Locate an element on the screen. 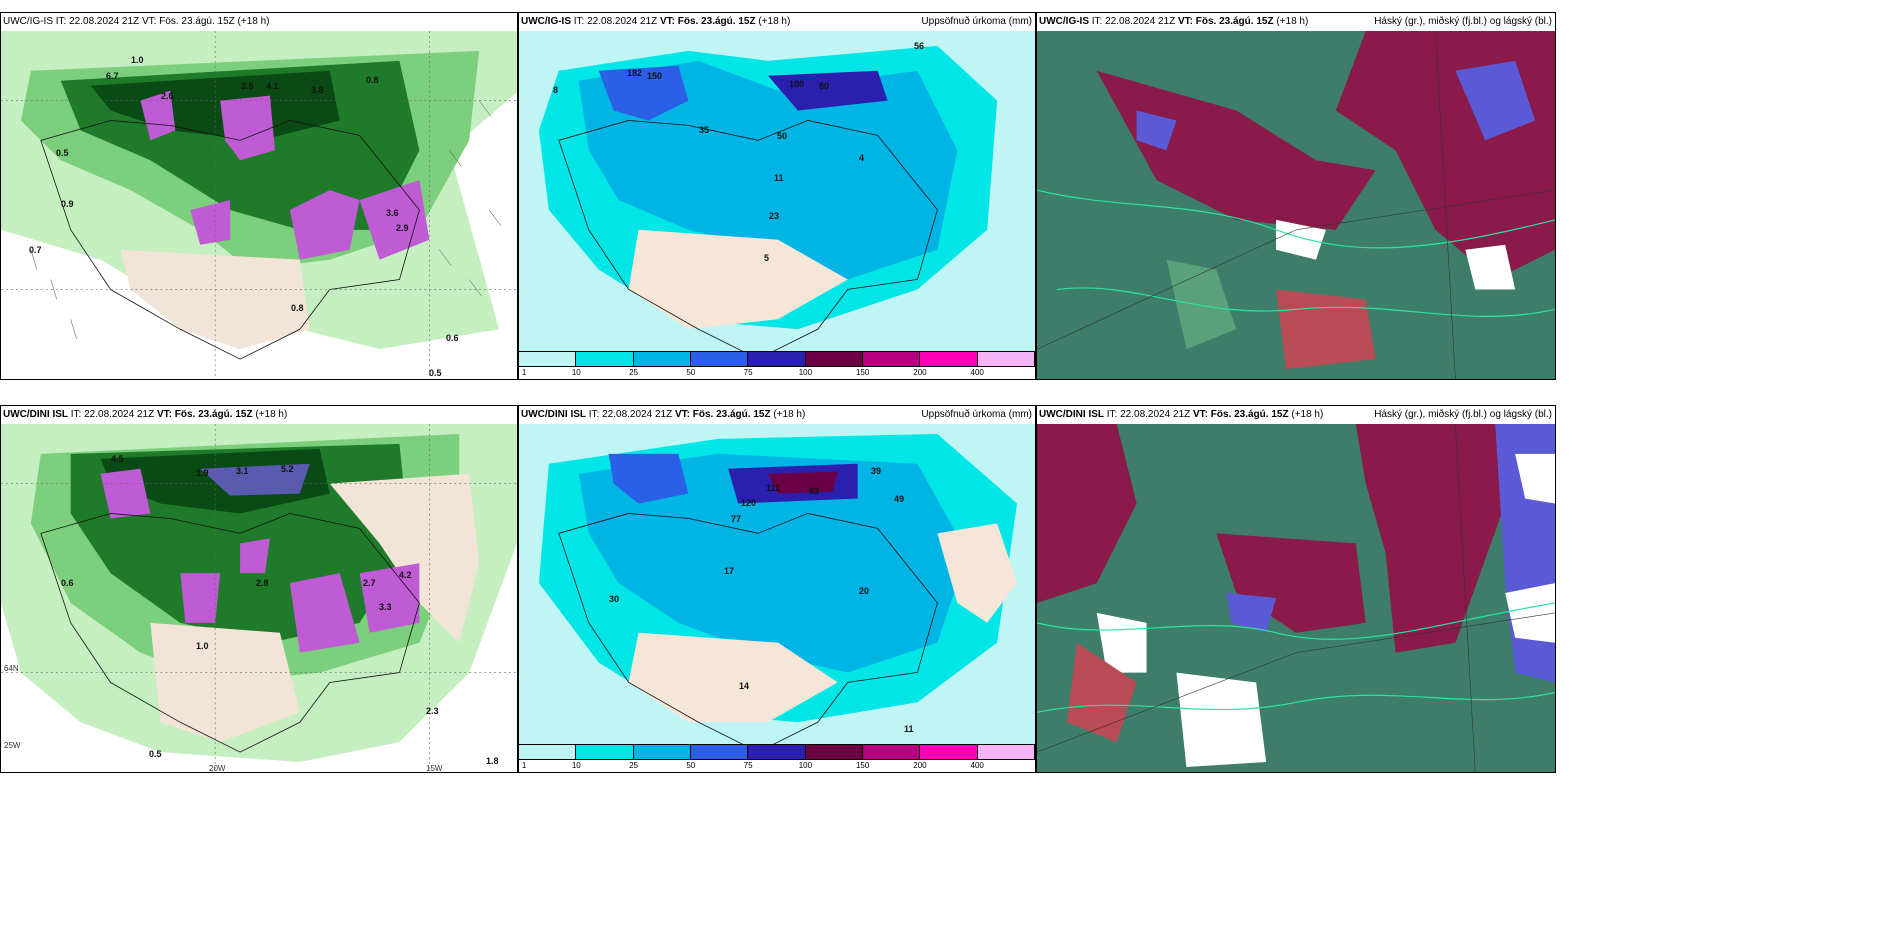 This screenshot has width=1900, height=950. precip-label: 30 is located at coordinates (614, 599).